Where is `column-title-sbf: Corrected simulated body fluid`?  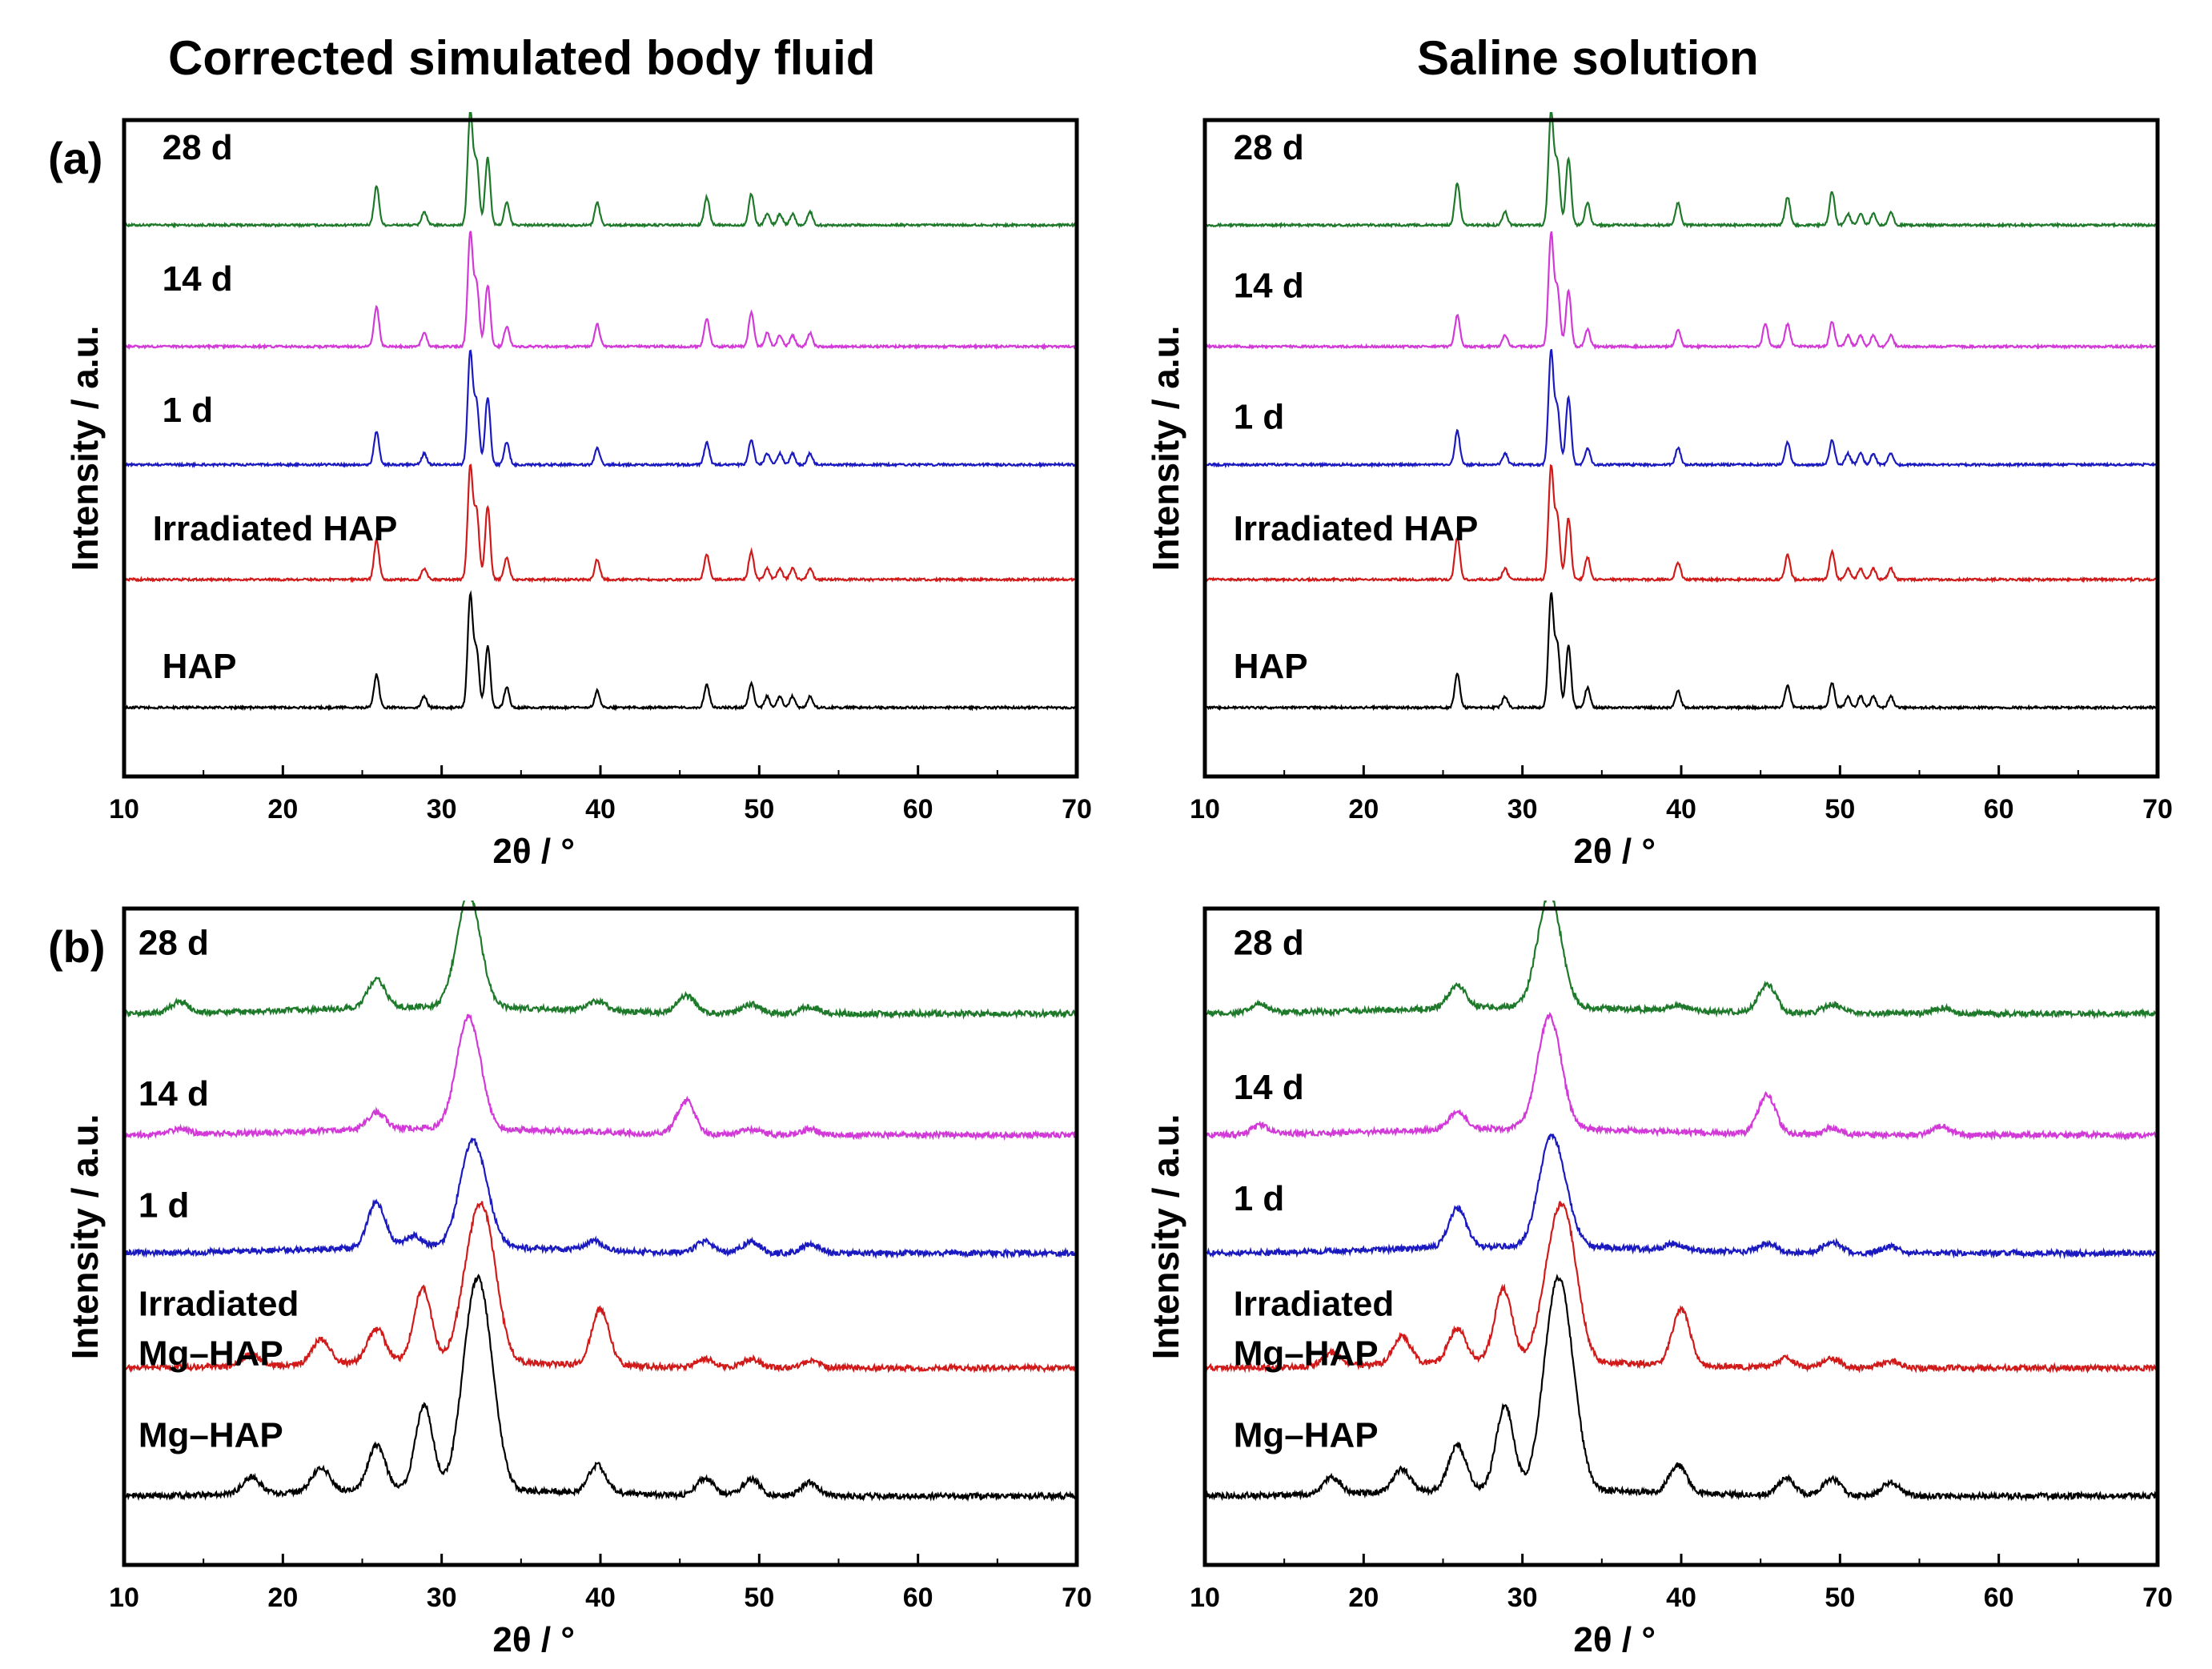 column-title-sbf: Corrected simulated body fluid is located at coordinates (522, 58).